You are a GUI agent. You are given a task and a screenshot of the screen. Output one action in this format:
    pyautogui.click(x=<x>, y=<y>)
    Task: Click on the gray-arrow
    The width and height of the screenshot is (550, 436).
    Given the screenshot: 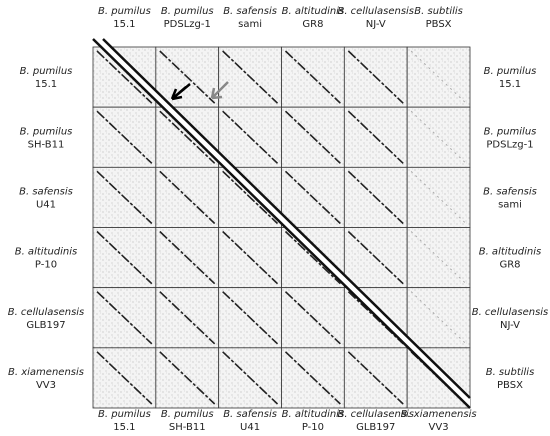 What is the action you would take?
    pyautogui.click(x=219, y=90)
    